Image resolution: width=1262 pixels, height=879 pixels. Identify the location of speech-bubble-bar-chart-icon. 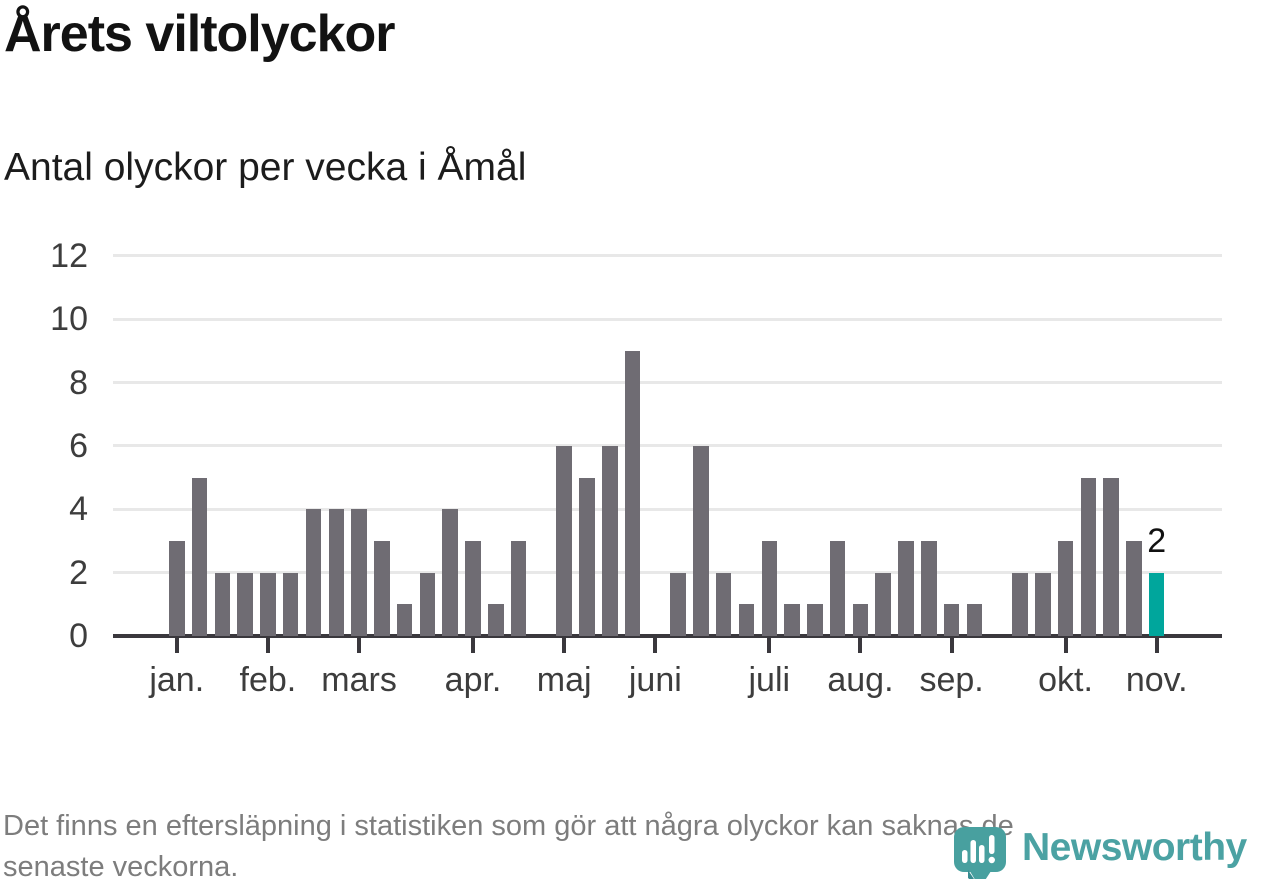
(980, 853).